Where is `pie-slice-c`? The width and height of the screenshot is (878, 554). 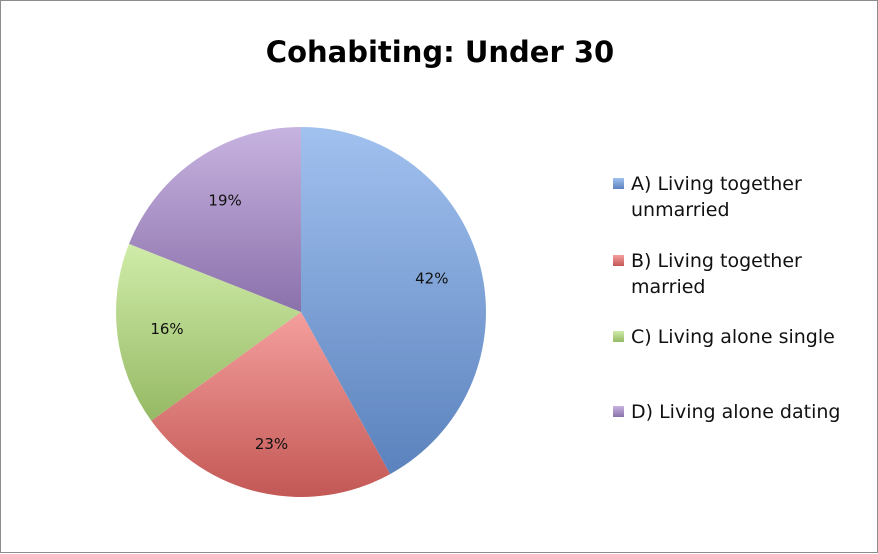 pie-slice-c is located at coordinates (208, 332).